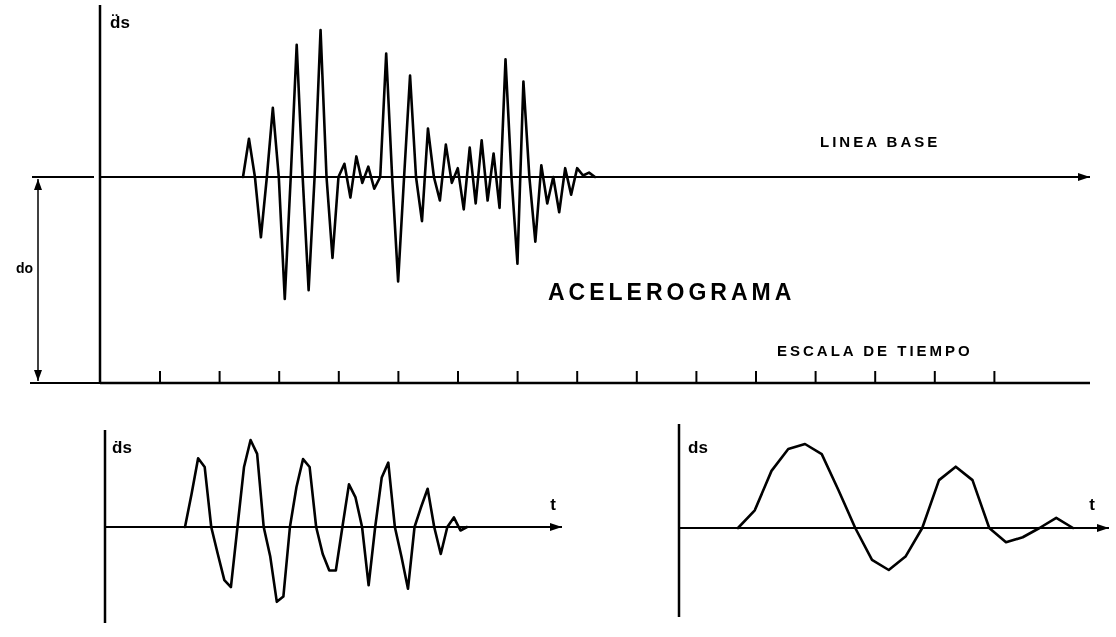 This screenshot has height=637, width=1116. Describe the element at coordinates (880, 141) in the screenshot. I see `text: LINEA BASE` at that location.